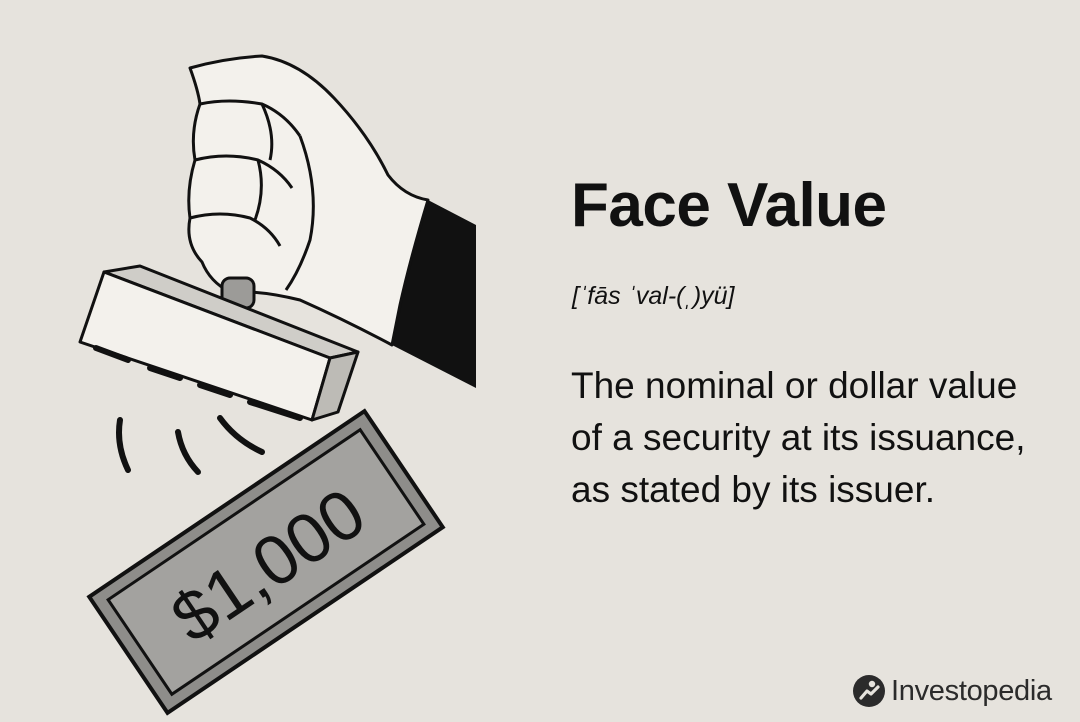 Image resolution: width=1080 pixels, height=722 pixels. What do you see at coordinates (971, 690) in the screenshot?
I see `brand-name: Investopedia` at bounding box center [971, 690].